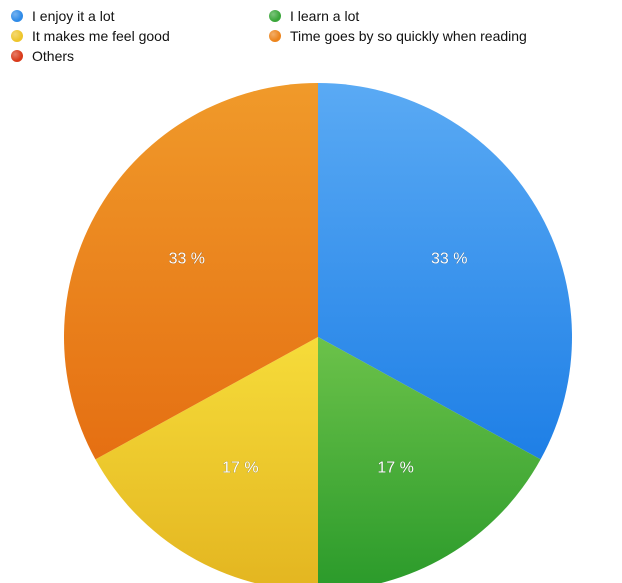 The height and width of the screenshot is (583, 622). I want to click on legend-item-others: Others, so click(42, 56).